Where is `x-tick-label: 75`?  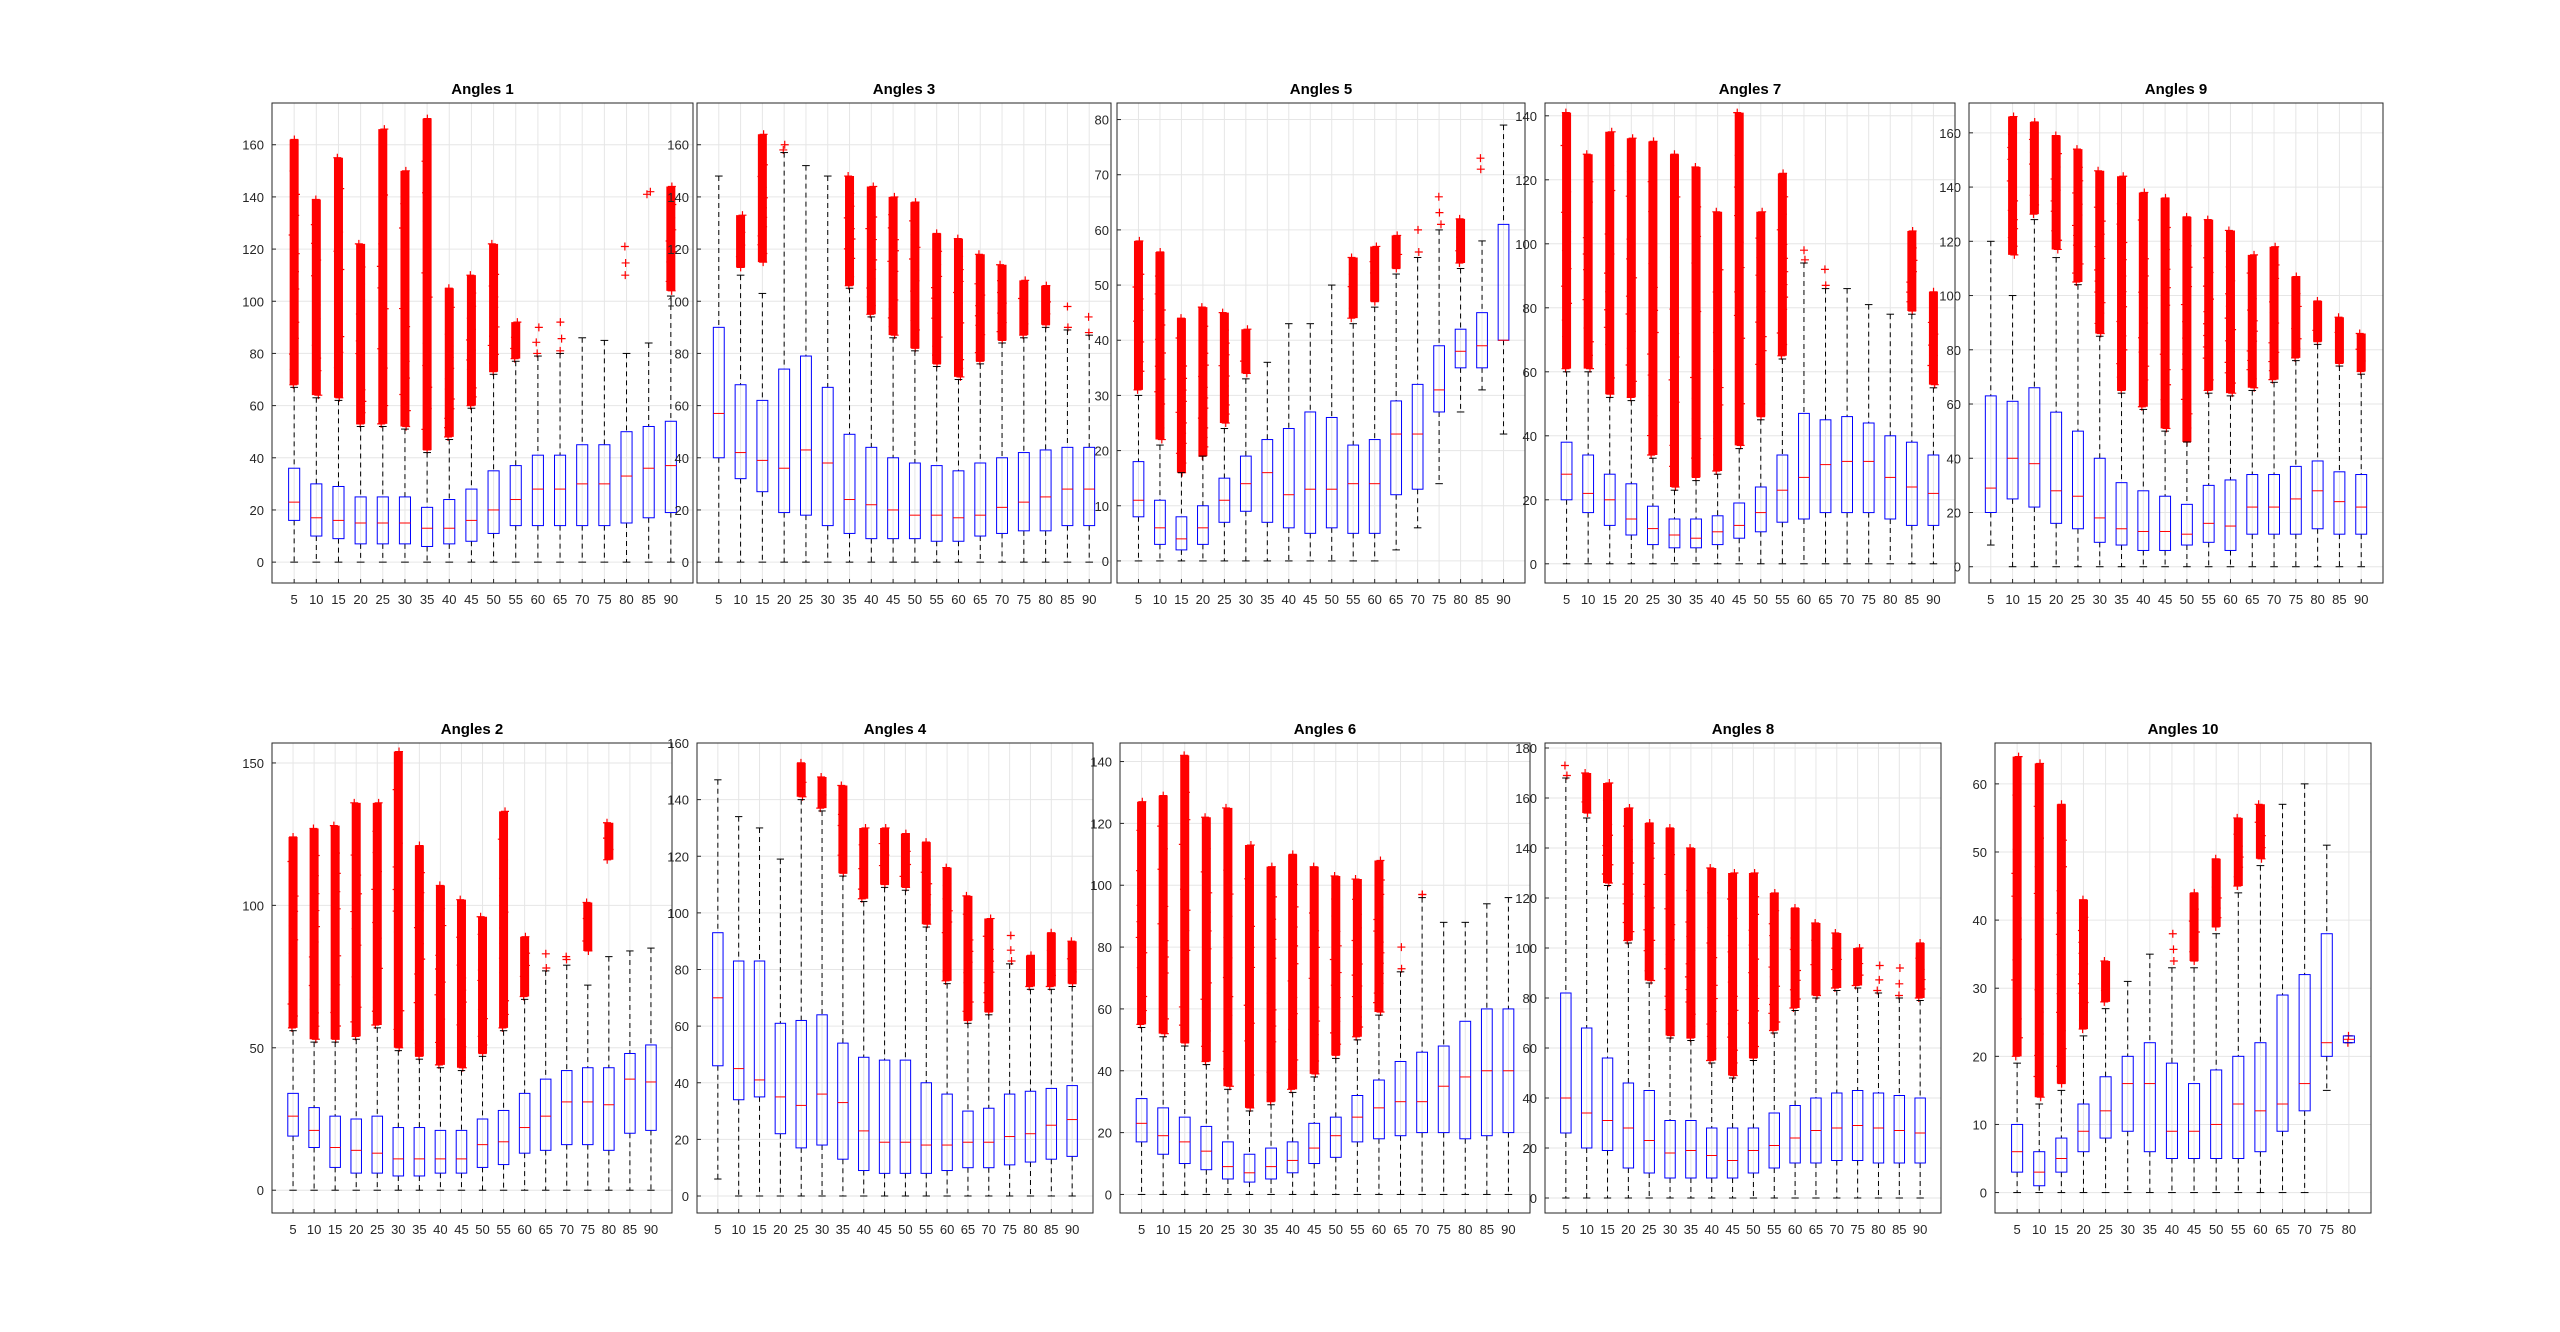
x-tick-label: 75 is located at coordinates (1443, 1229).